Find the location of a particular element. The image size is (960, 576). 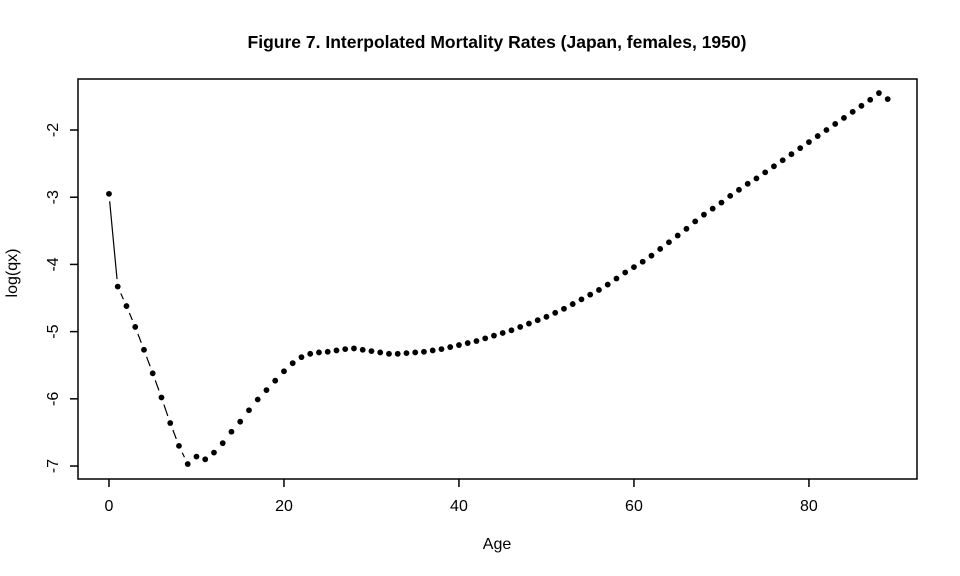

x-axis-label: Age is located at coordinates (497, 544).